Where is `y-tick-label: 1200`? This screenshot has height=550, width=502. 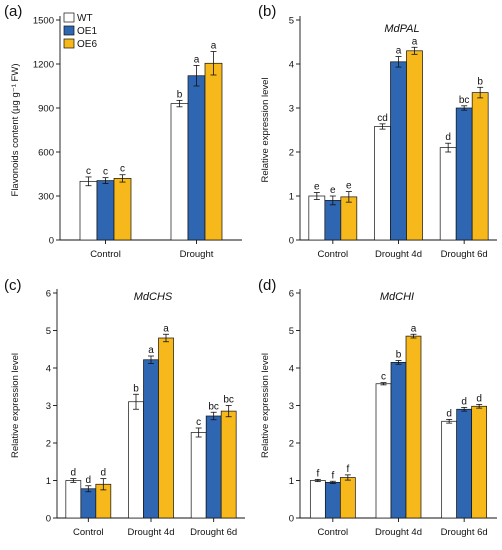
y-tick-label: 1200 is located at coordinates (43, 65).